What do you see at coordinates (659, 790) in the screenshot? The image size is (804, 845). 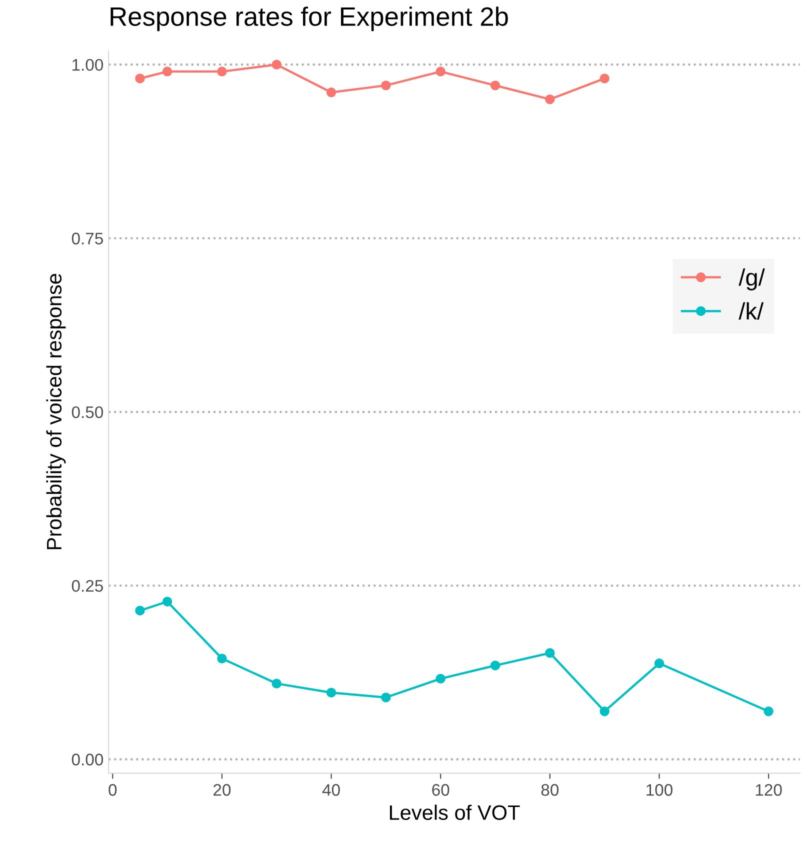 I see `x-tick-label: 100` at bounding box center [659, 790].